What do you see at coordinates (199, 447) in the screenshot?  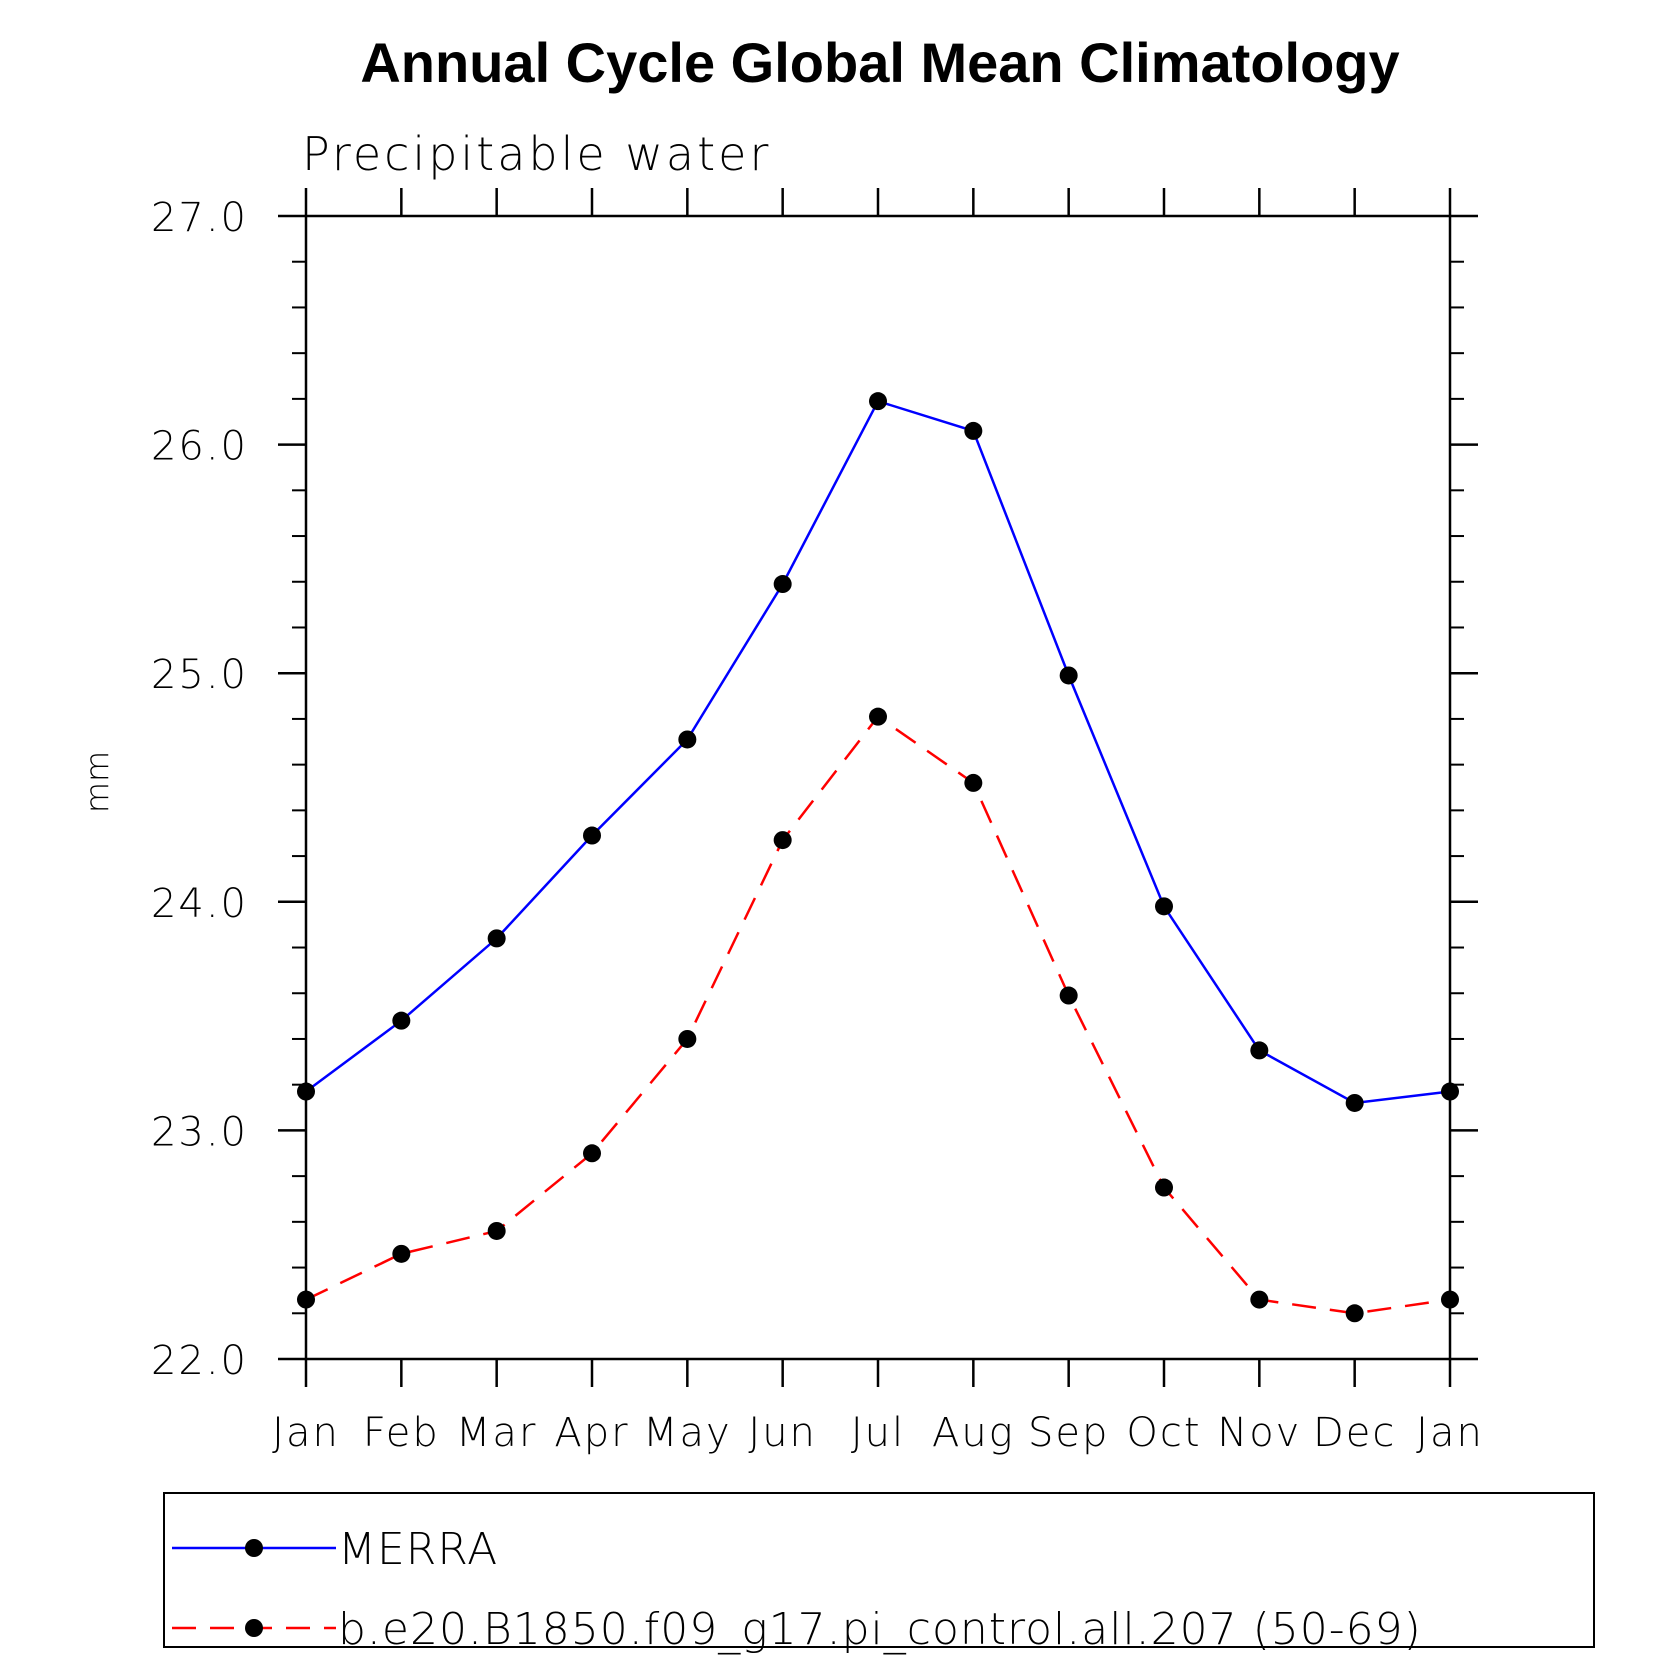 I see `y-tick-label: 26.0` at bounding box center [199, 447].